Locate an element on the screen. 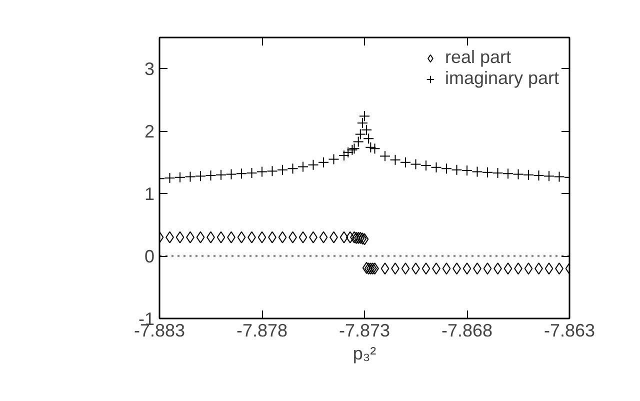 Image resolution: width=640 pixels, height=401 pixels. y-tick-label: 0 is located at coordinates (149, 256).